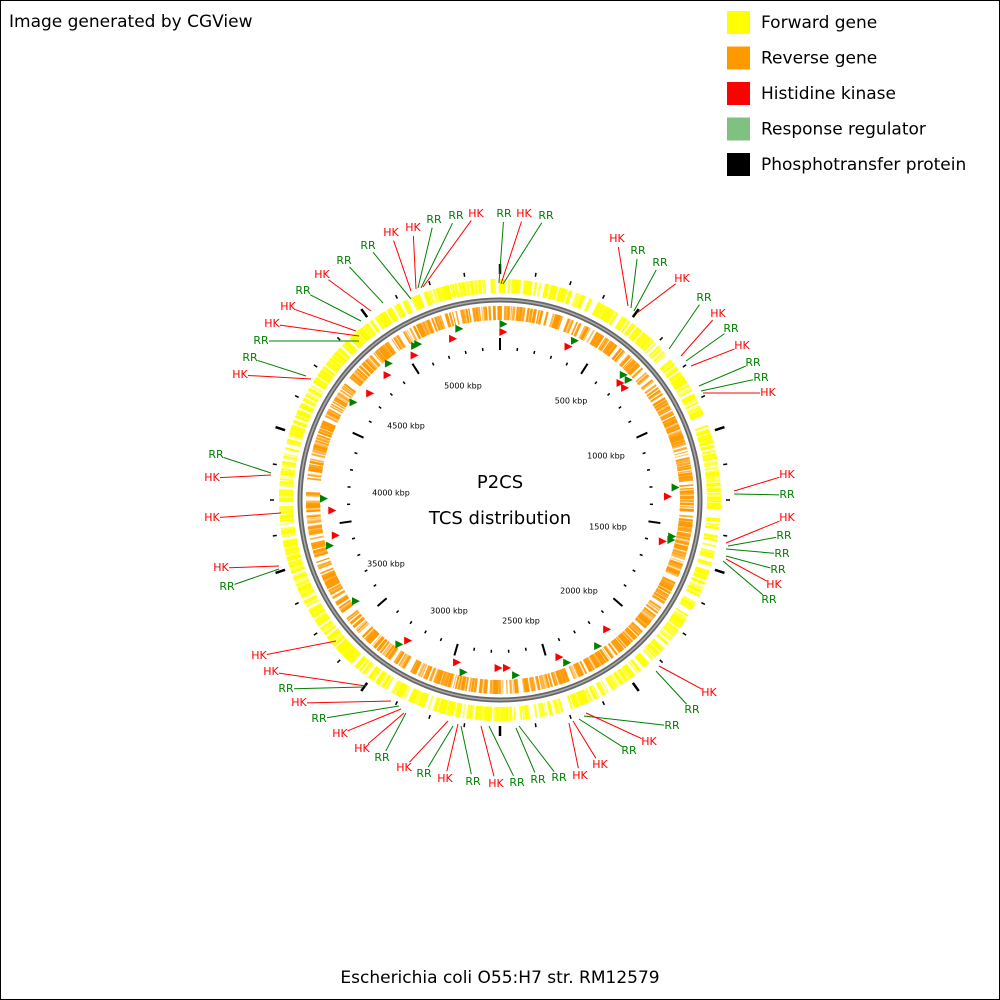  What do you see at coordinates (603, 703) in the screenshot?
I see `outer-tick` at bounding box center [603, 703].